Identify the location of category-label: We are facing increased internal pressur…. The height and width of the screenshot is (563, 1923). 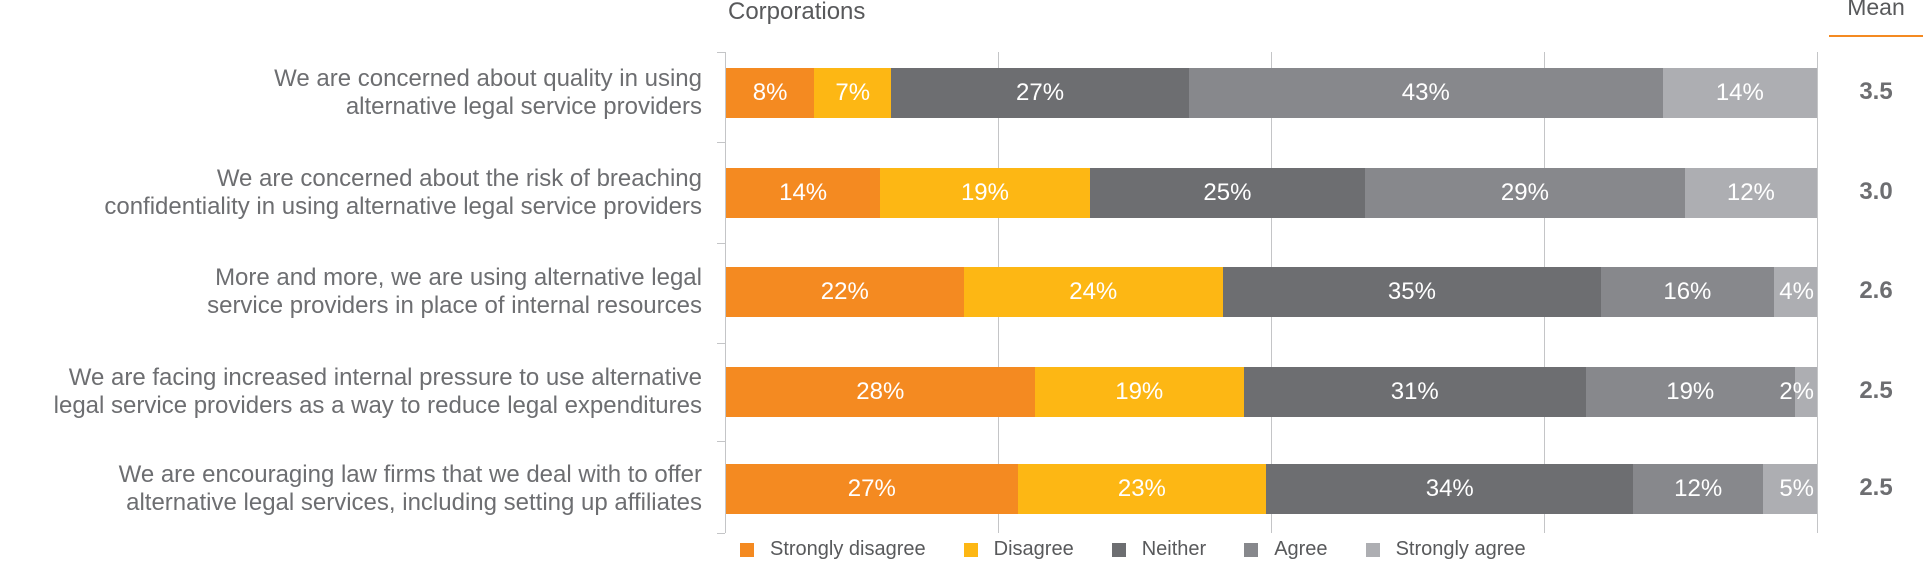
(351, 392).